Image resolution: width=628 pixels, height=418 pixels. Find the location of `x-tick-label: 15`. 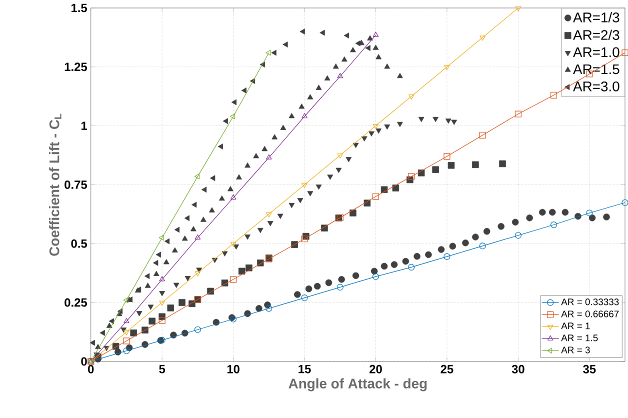

x-tick-label: 15 is located at coordinates (304, 369).